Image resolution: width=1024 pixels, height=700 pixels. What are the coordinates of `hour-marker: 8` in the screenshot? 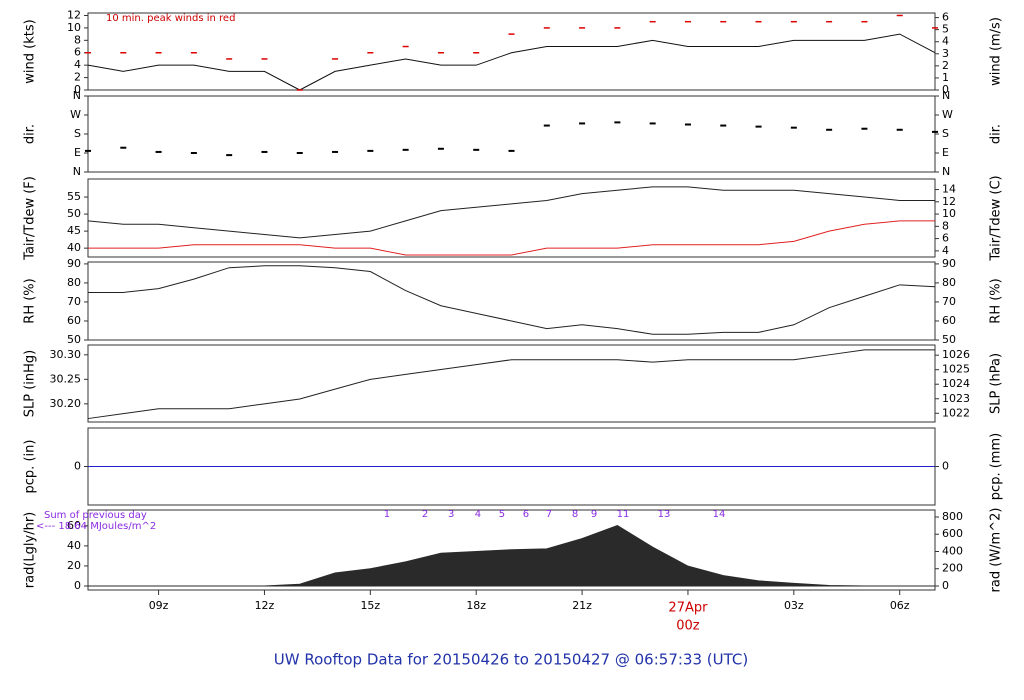 It's located at (575, 514).